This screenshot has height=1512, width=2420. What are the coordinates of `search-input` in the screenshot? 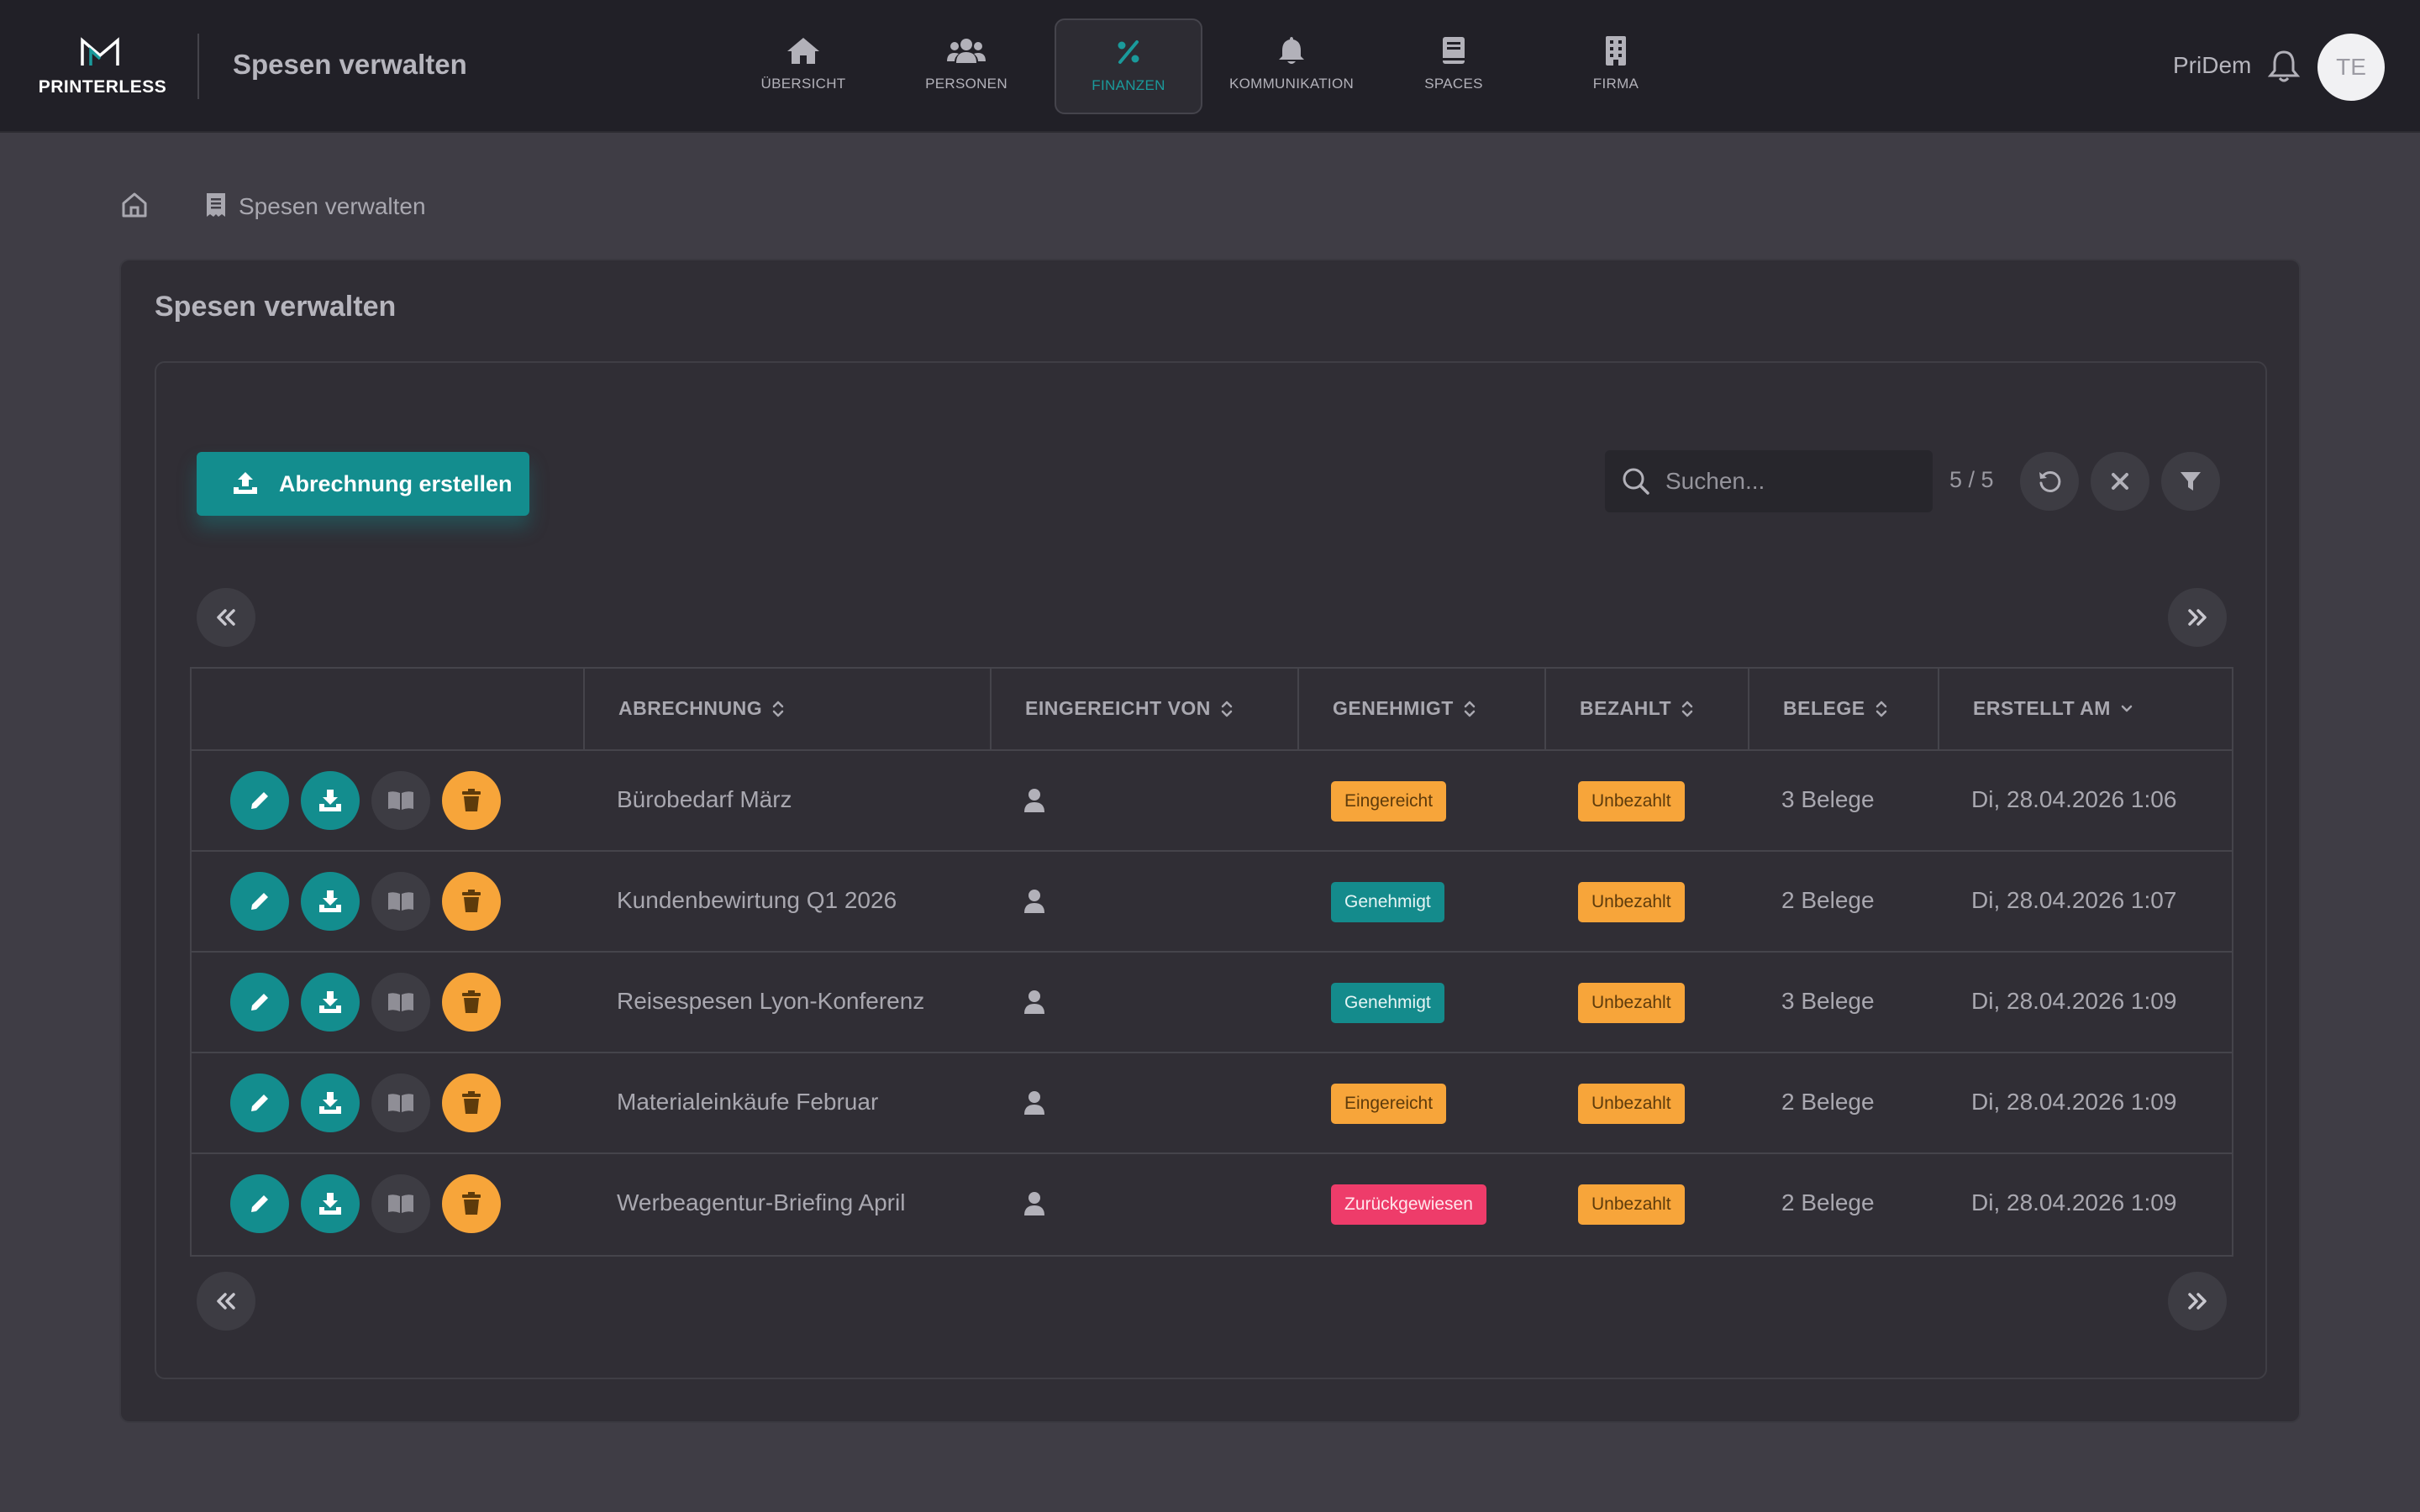 It's located at (1792, 481).